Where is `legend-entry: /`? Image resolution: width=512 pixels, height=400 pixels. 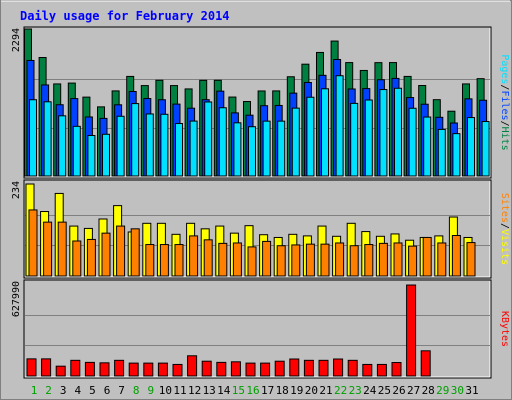 legend-entry: / is located at coordinates (504, 226).